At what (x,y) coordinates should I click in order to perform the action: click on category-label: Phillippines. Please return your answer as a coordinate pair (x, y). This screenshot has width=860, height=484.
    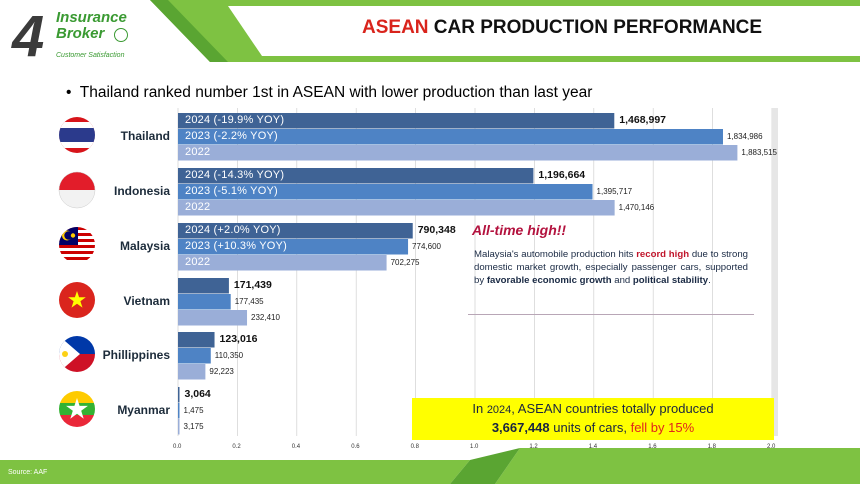
    Looking at the image, I should click on (136, 355).